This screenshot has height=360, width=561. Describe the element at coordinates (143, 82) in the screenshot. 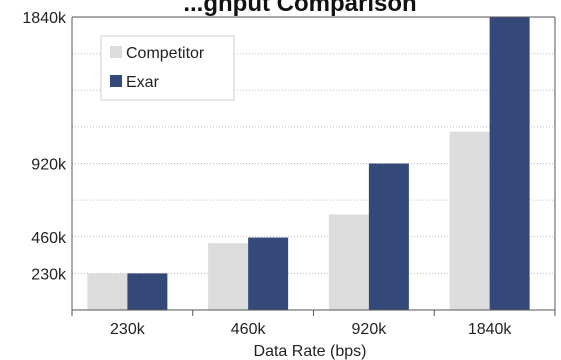

I see `legend-label-exar: Exar` at that location.